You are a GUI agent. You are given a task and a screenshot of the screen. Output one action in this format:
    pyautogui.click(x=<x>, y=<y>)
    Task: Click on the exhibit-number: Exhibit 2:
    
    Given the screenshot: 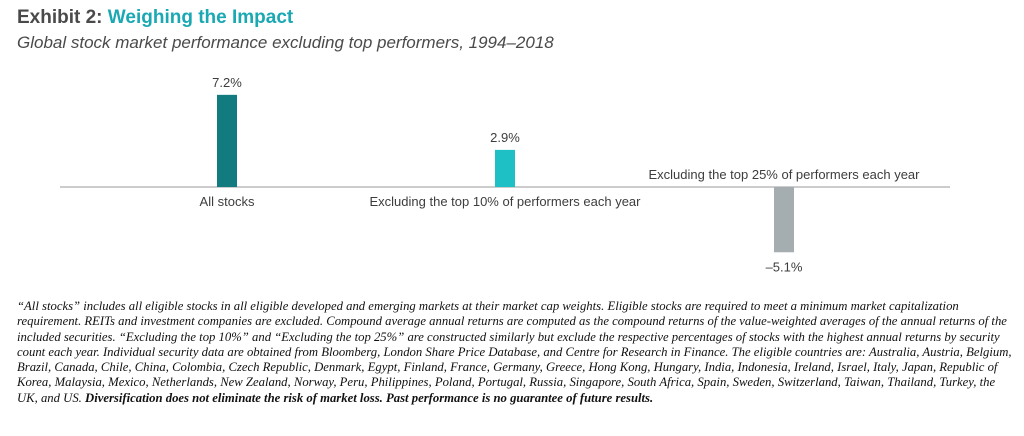 What is the action you would take?
    pyautogui.click(x=60, y=17)
    